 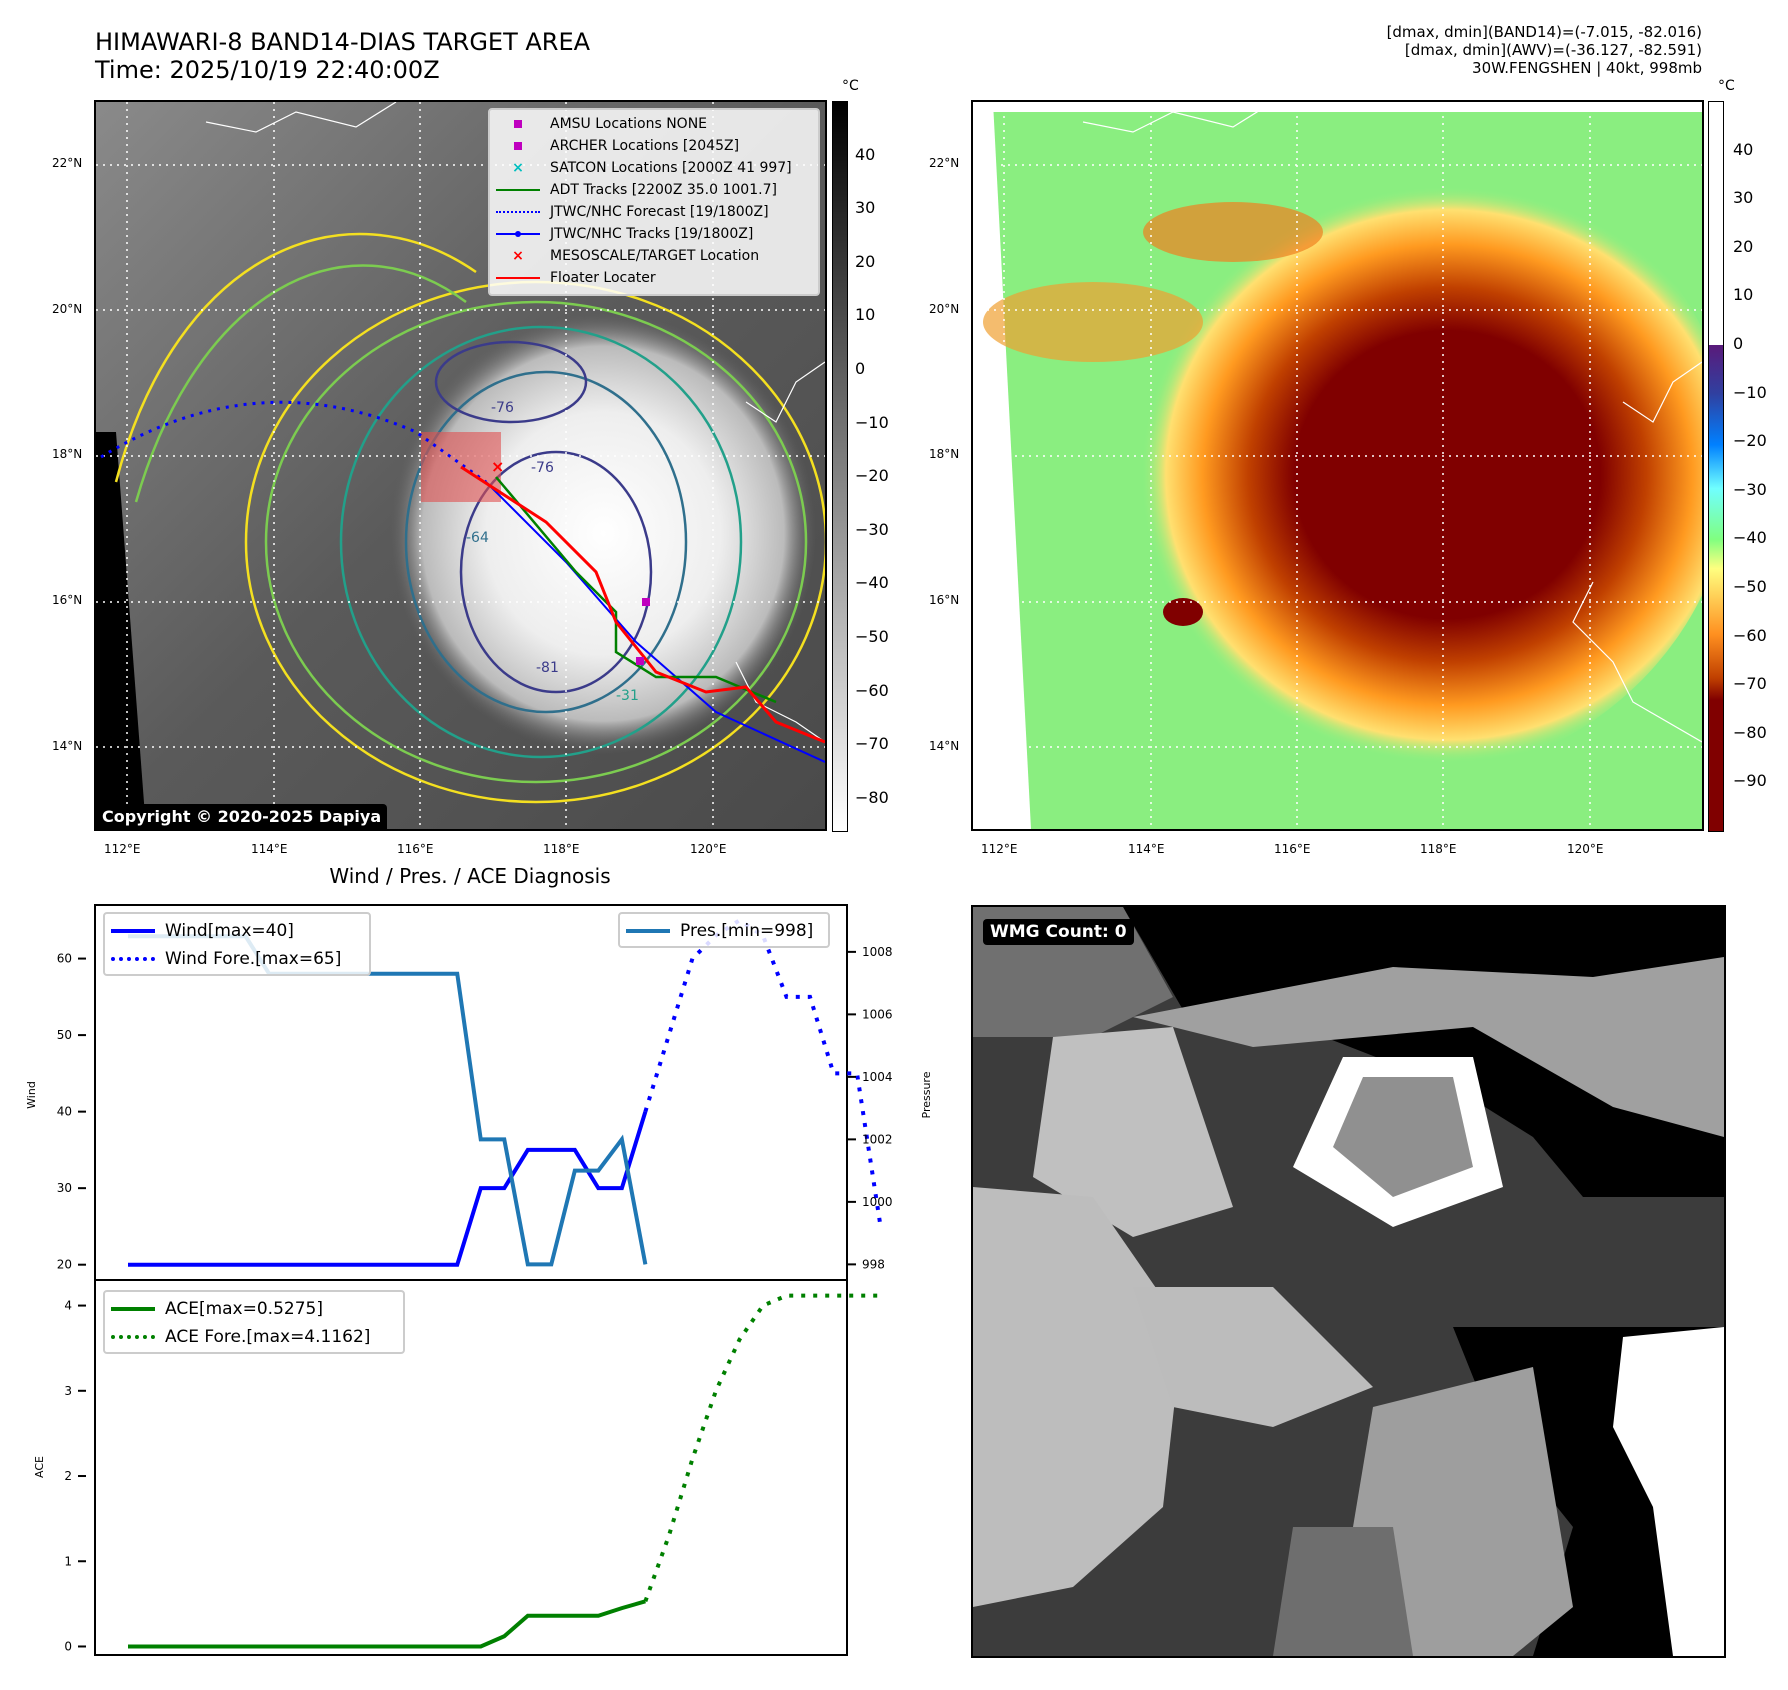 I want to click on awv-colorbar, so click(x=1716, y=466).